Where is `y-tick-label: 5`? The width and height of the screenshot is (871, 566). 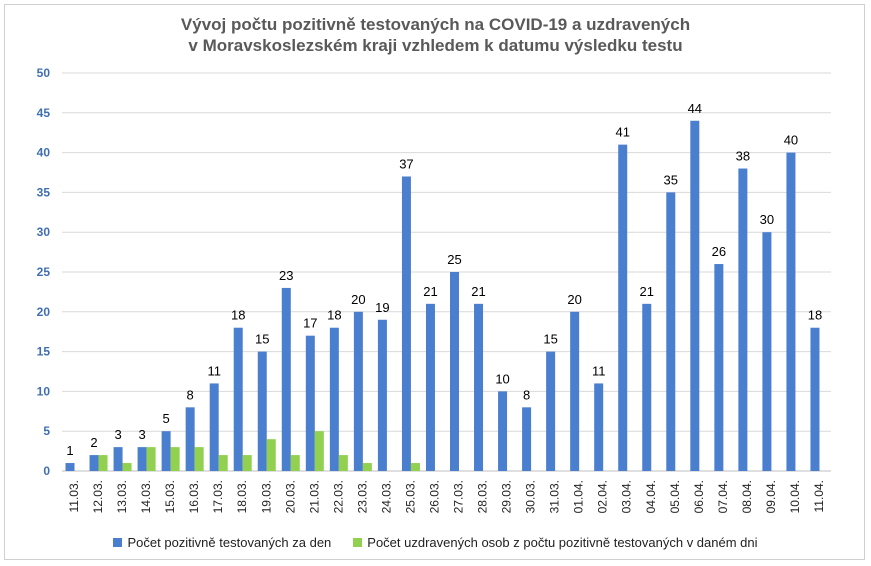 y-tick-label: 5 is located at coordinates (46, 431).